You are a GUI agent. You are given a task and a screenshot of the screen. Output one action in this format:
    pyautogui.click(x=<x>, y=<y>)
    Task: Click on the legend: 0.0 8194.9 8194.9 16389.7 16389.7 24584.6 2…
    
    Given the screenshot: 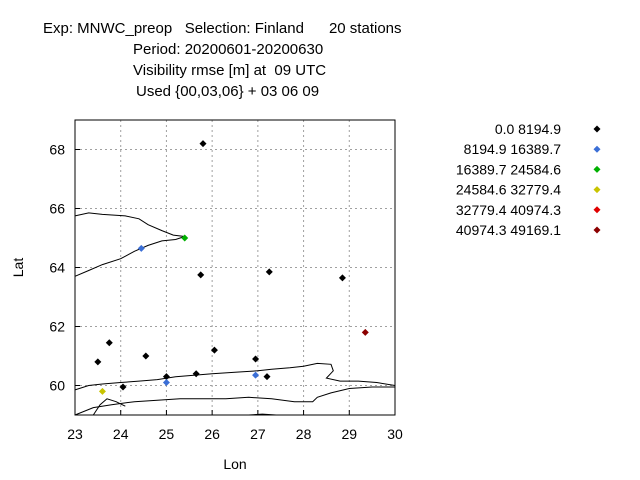 What is the action you would take?
    pyautogui.click(x=528, y=179)
    